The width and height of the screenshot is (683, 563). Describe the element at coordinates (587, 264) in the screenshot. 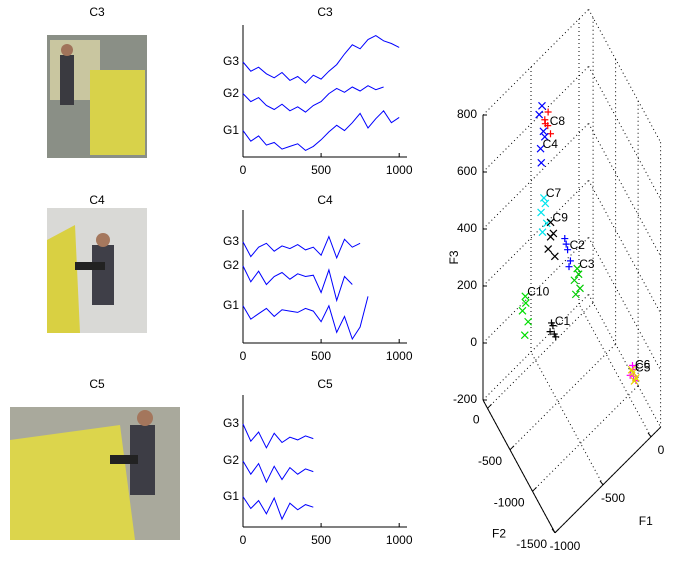

I see `cluster-label: C3` at that location.